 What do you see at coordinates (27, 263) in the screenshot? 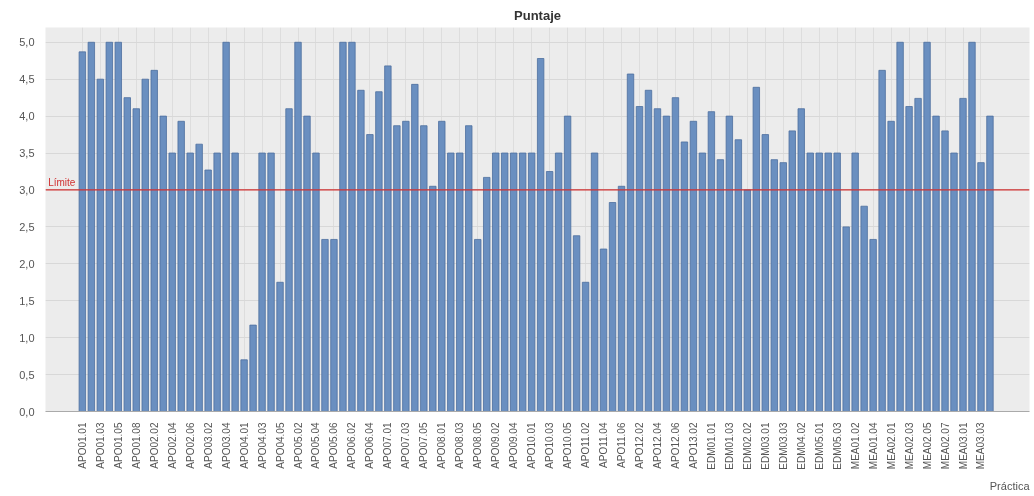
I see `y-tick-label: 2,0` at bounding box center [27, 263].